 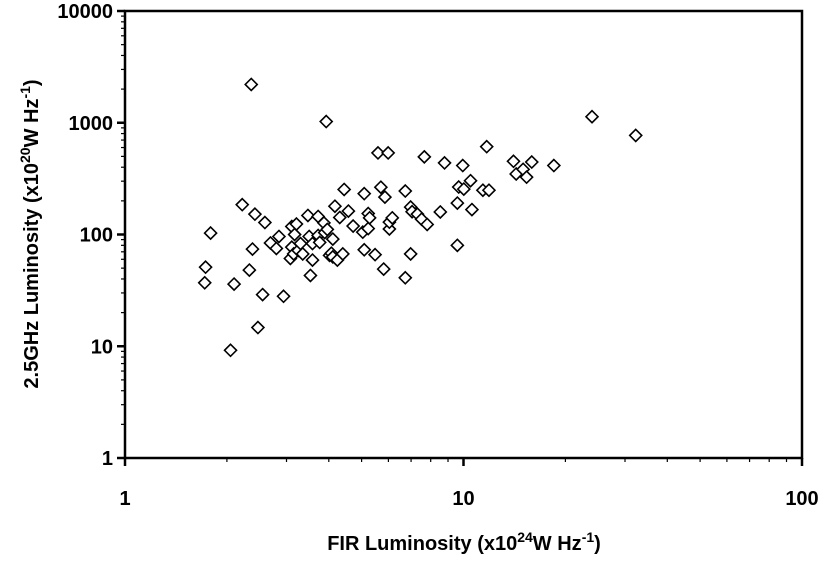 I want to click on x-tick-label: 1, so click(x=124, y=499).